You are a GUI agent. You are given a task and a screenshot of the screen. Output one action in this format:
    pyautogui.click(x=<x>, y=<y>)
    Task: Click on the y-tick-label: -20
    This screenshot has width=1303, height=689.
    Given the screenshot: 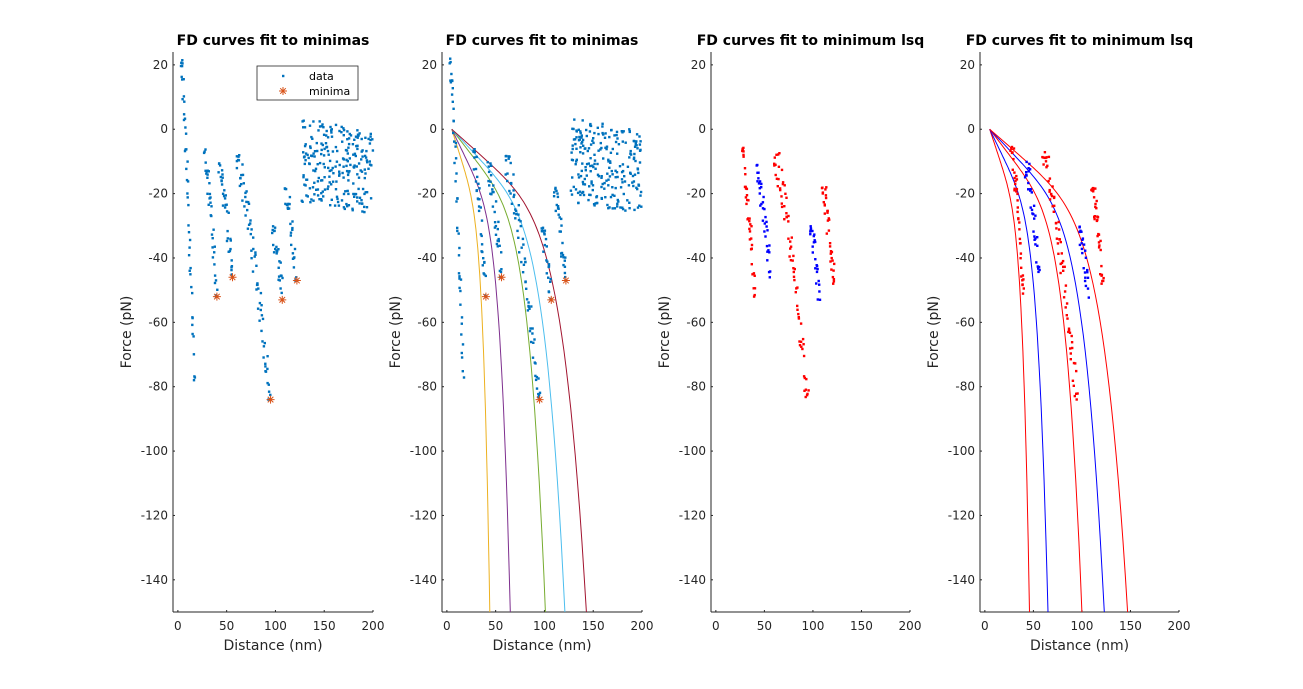 What is the action you would take?
    pyautogui.click(x=965, y=194)
    